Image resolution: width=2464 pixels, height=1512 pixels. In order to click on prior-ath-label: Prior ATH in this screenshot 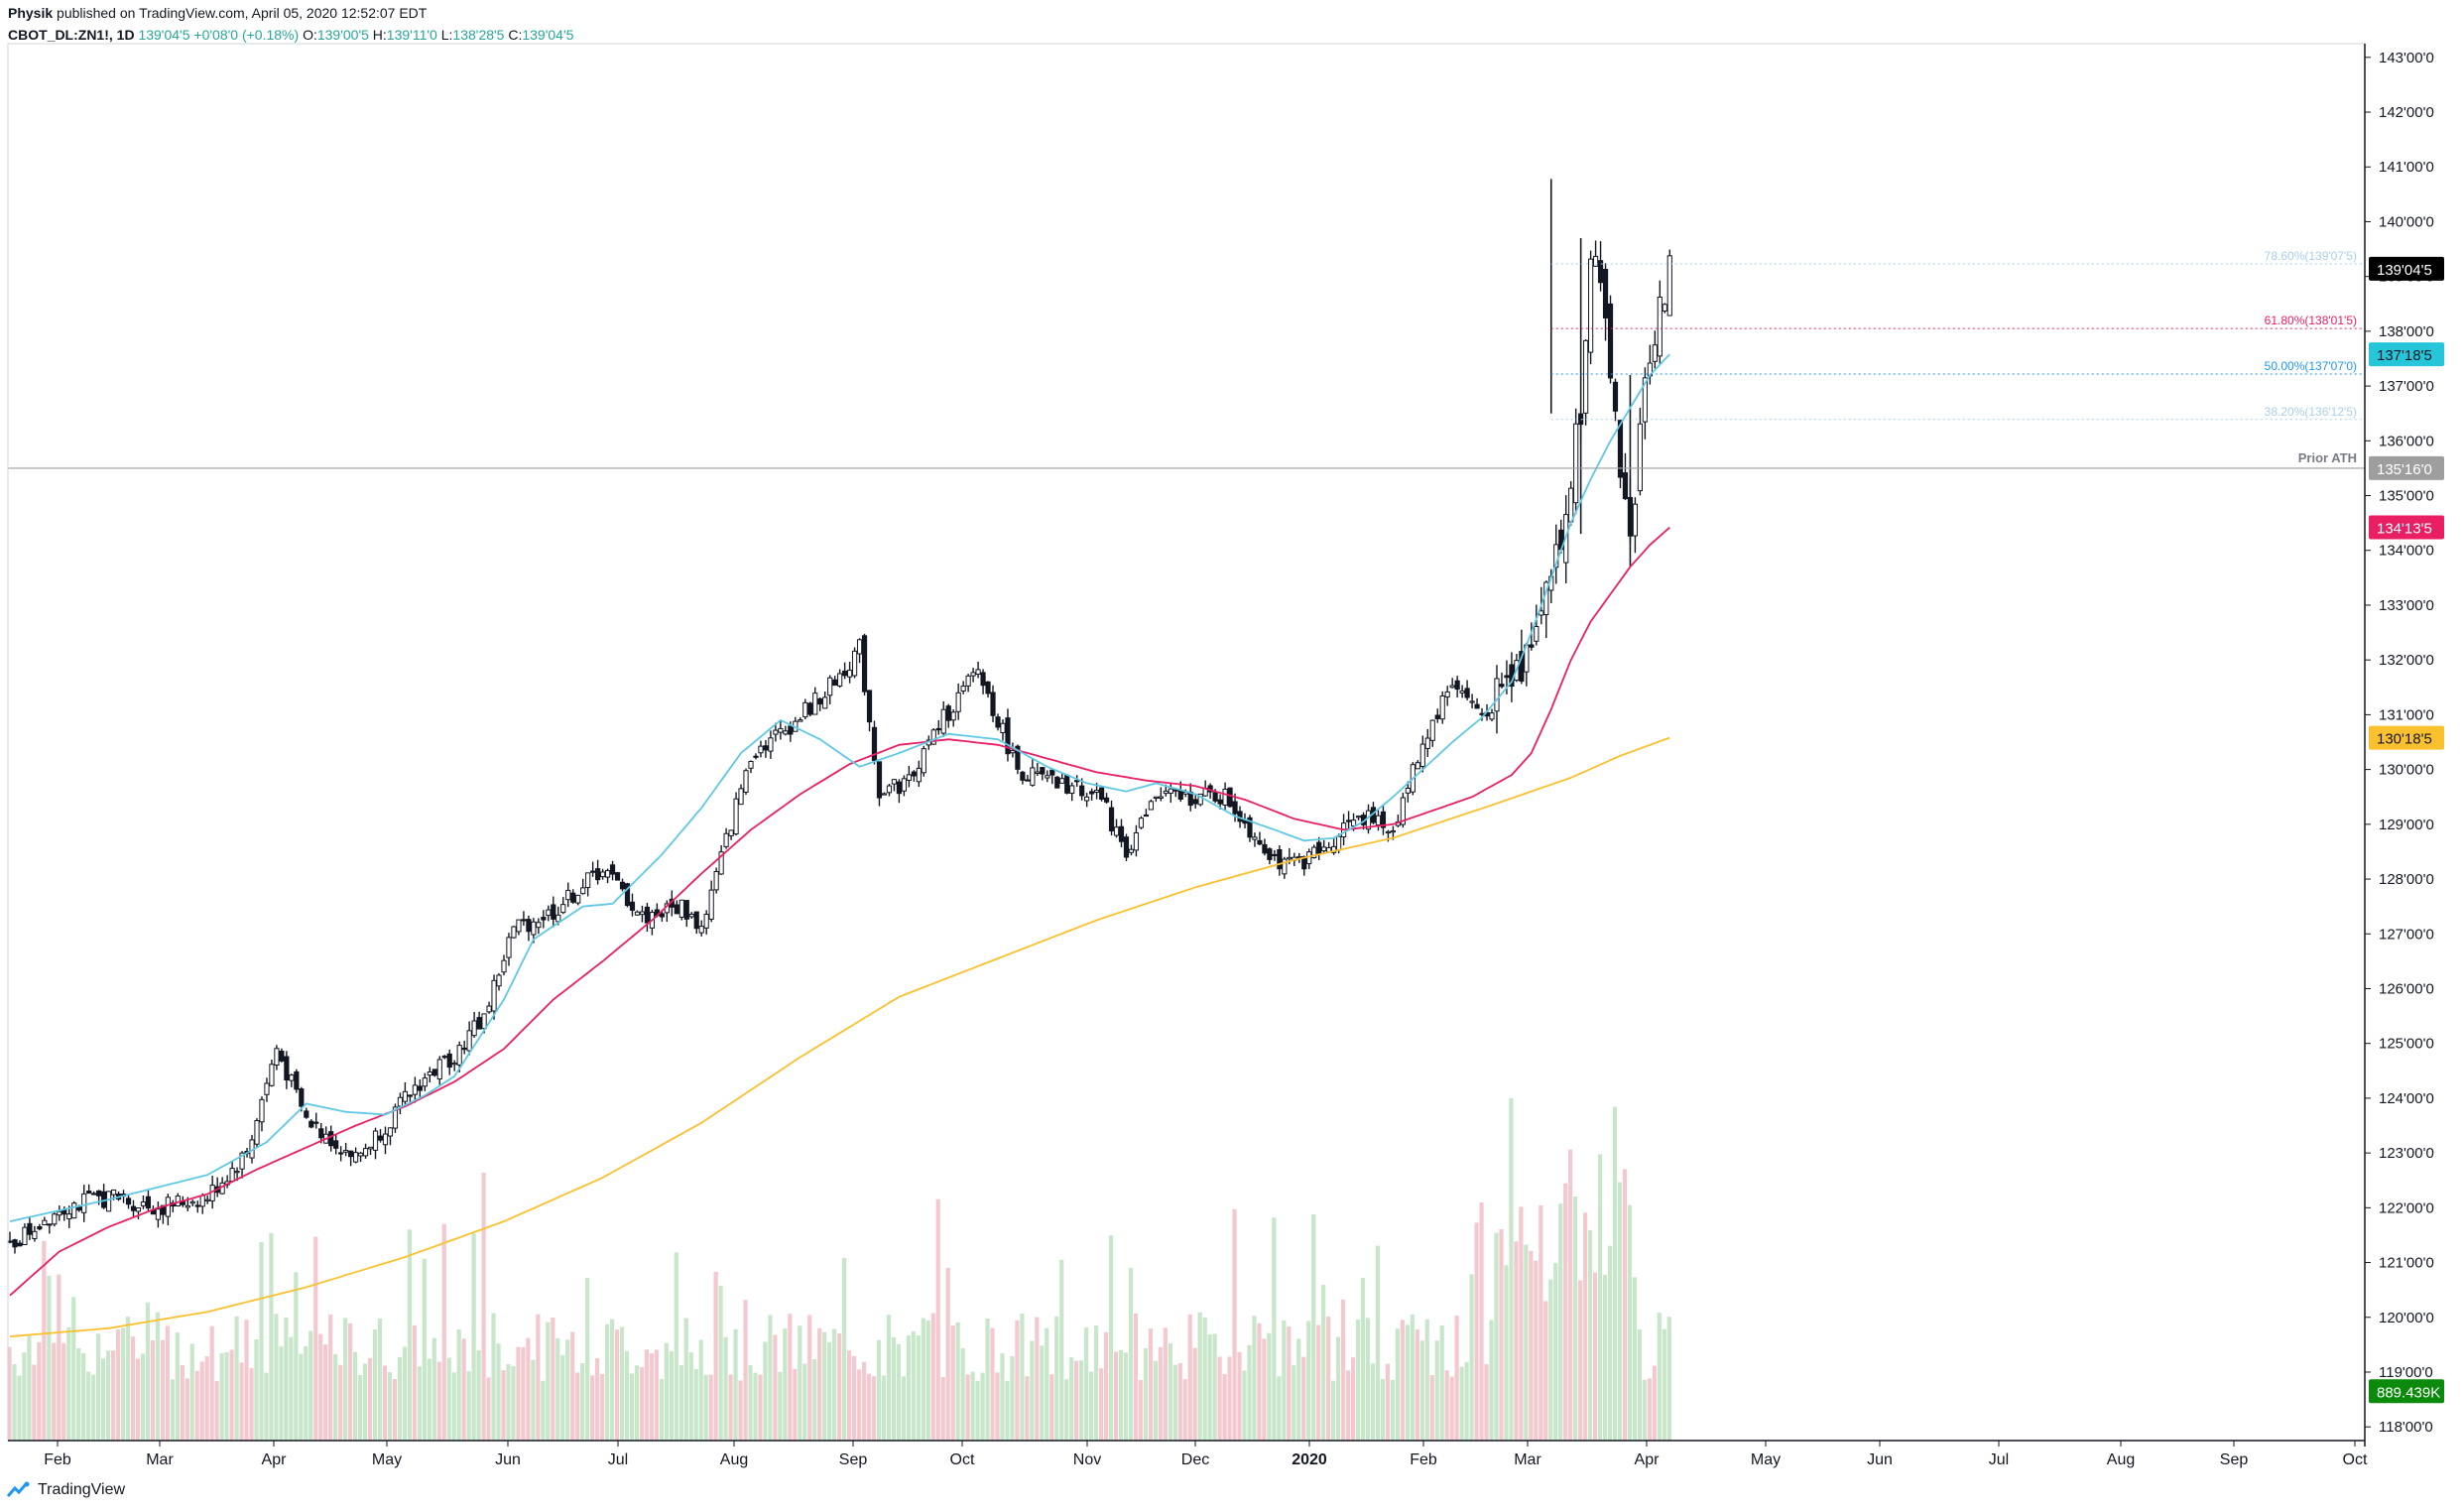, I will do `click(2327, 457)`.